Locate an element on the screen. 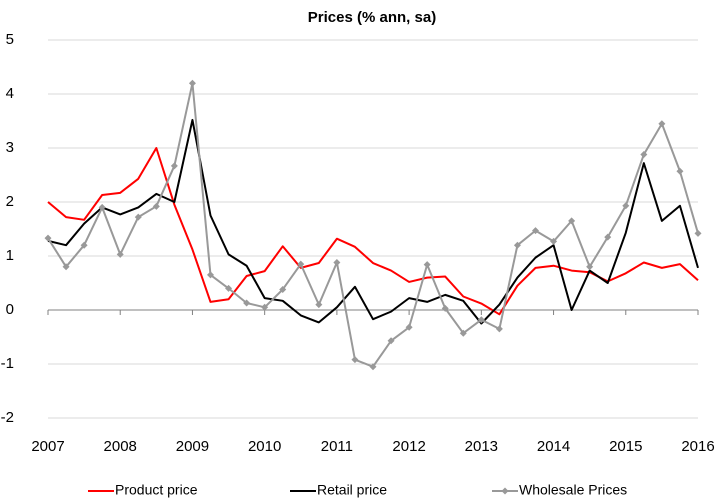  y-tick-label: 1 is located at coordinates (10, 255).